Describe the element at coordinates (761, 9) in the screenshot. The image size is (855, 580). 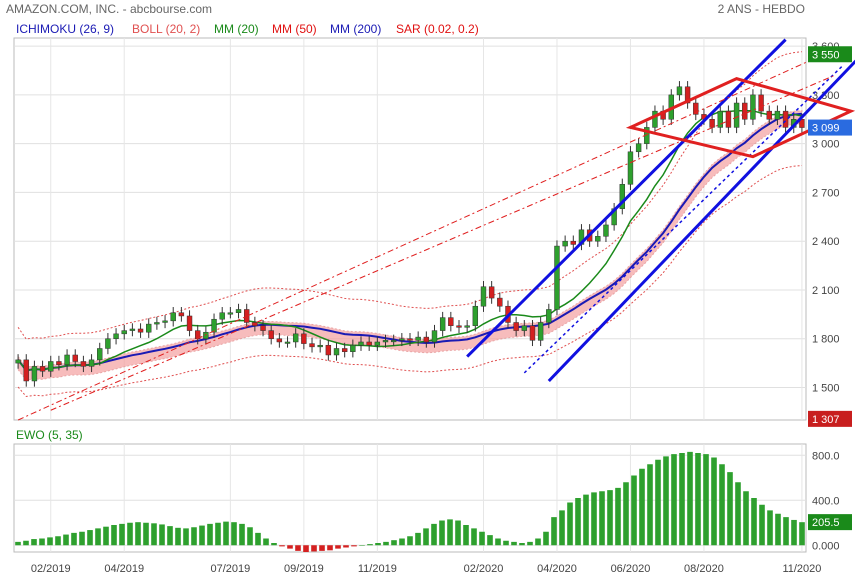
I see `period-label: 2 ANS - HEBDO` at that location.